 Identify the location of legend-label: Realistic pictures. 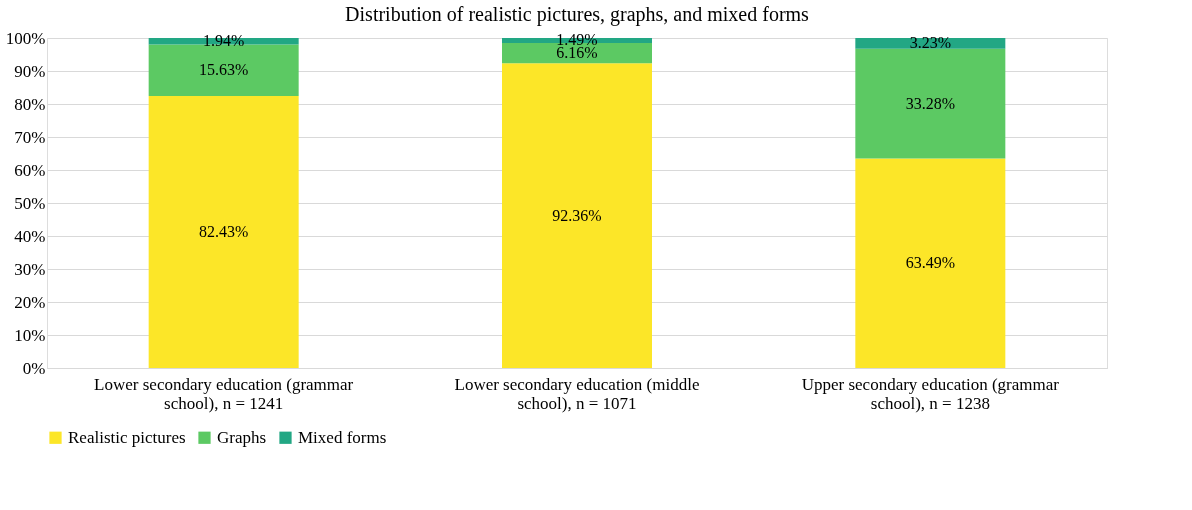
(127, 437).